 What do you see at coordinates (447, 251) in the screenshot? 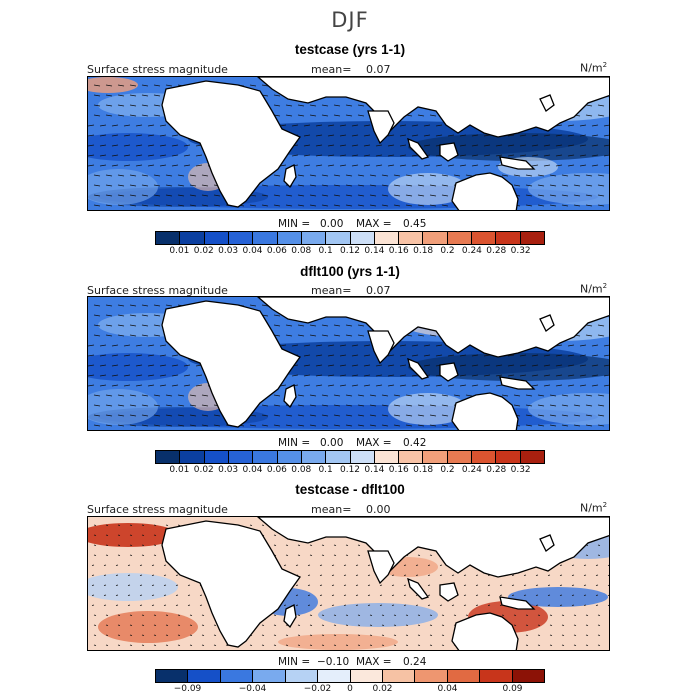
I see `colorbar-tick-label: 0.2` at bounding box center [447, 251].